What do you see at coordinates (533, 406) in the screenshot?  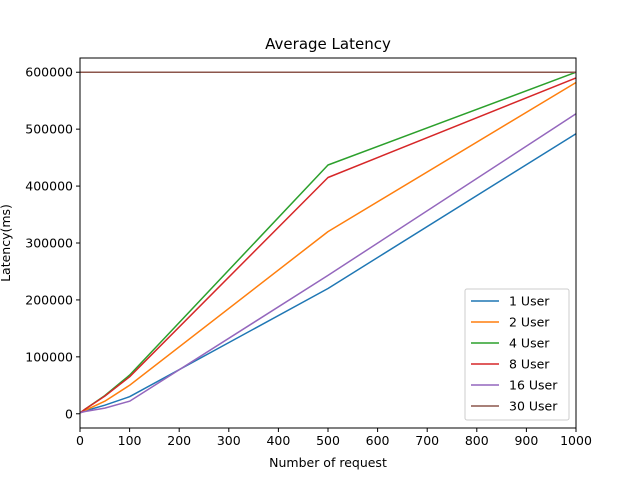 I see `legend-label-5: 30 User` at bounding box center [533, 406].